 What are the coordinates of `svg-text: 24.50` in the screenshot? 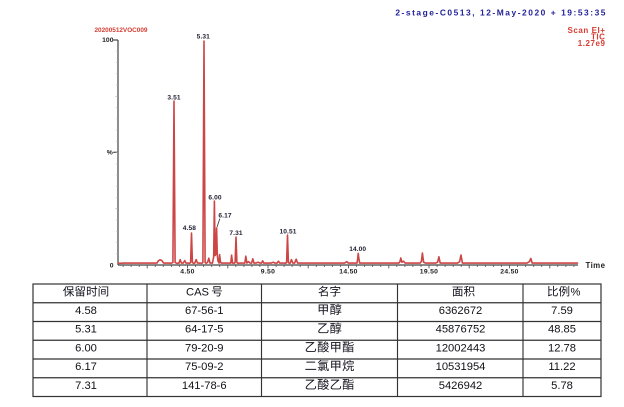 It's located at (509, 272).